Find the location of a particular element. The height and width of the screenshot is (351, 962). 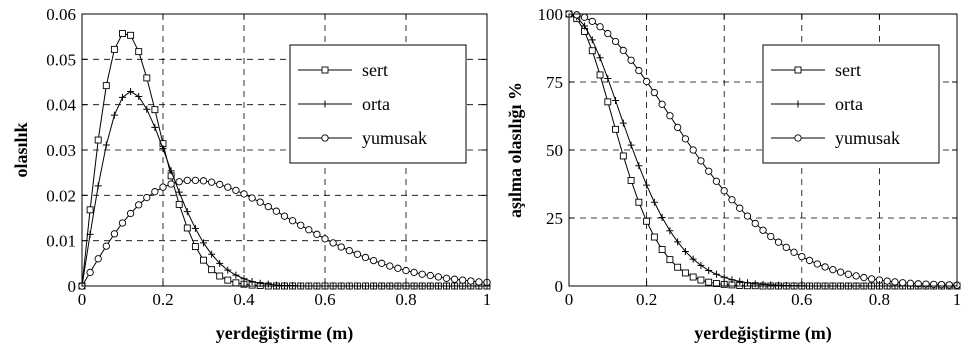

y-tick-label: 0 is located at coordinates (72, 286).